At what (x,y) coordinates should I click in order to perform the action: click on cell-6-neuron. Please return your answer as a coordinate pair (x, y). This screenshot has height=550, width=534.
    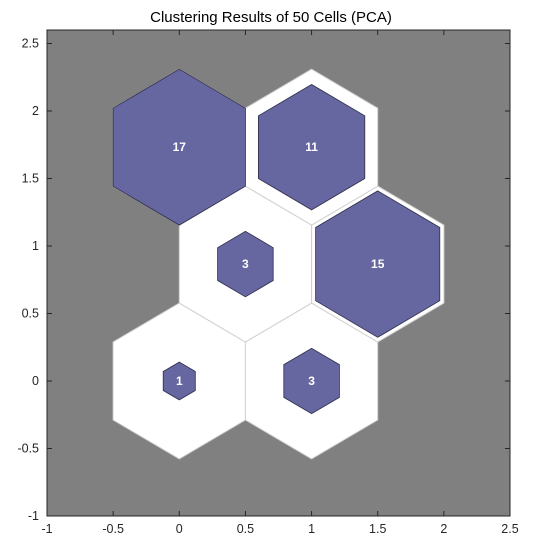
    Looking at the image, I should click on (311, 147).